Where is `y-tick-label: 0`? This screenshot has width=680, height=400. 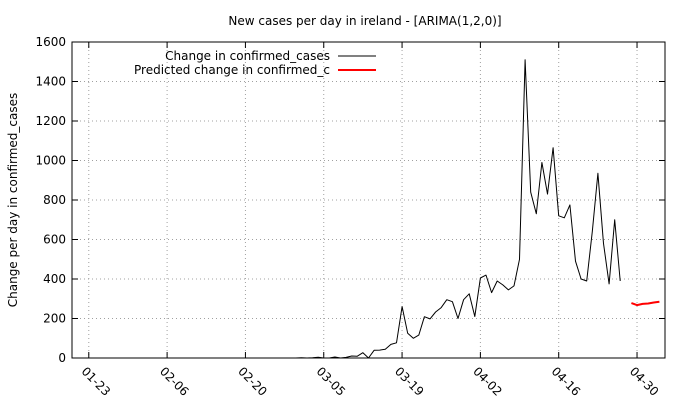
y-tick-label: 0 is located at coordinates (62, 358).